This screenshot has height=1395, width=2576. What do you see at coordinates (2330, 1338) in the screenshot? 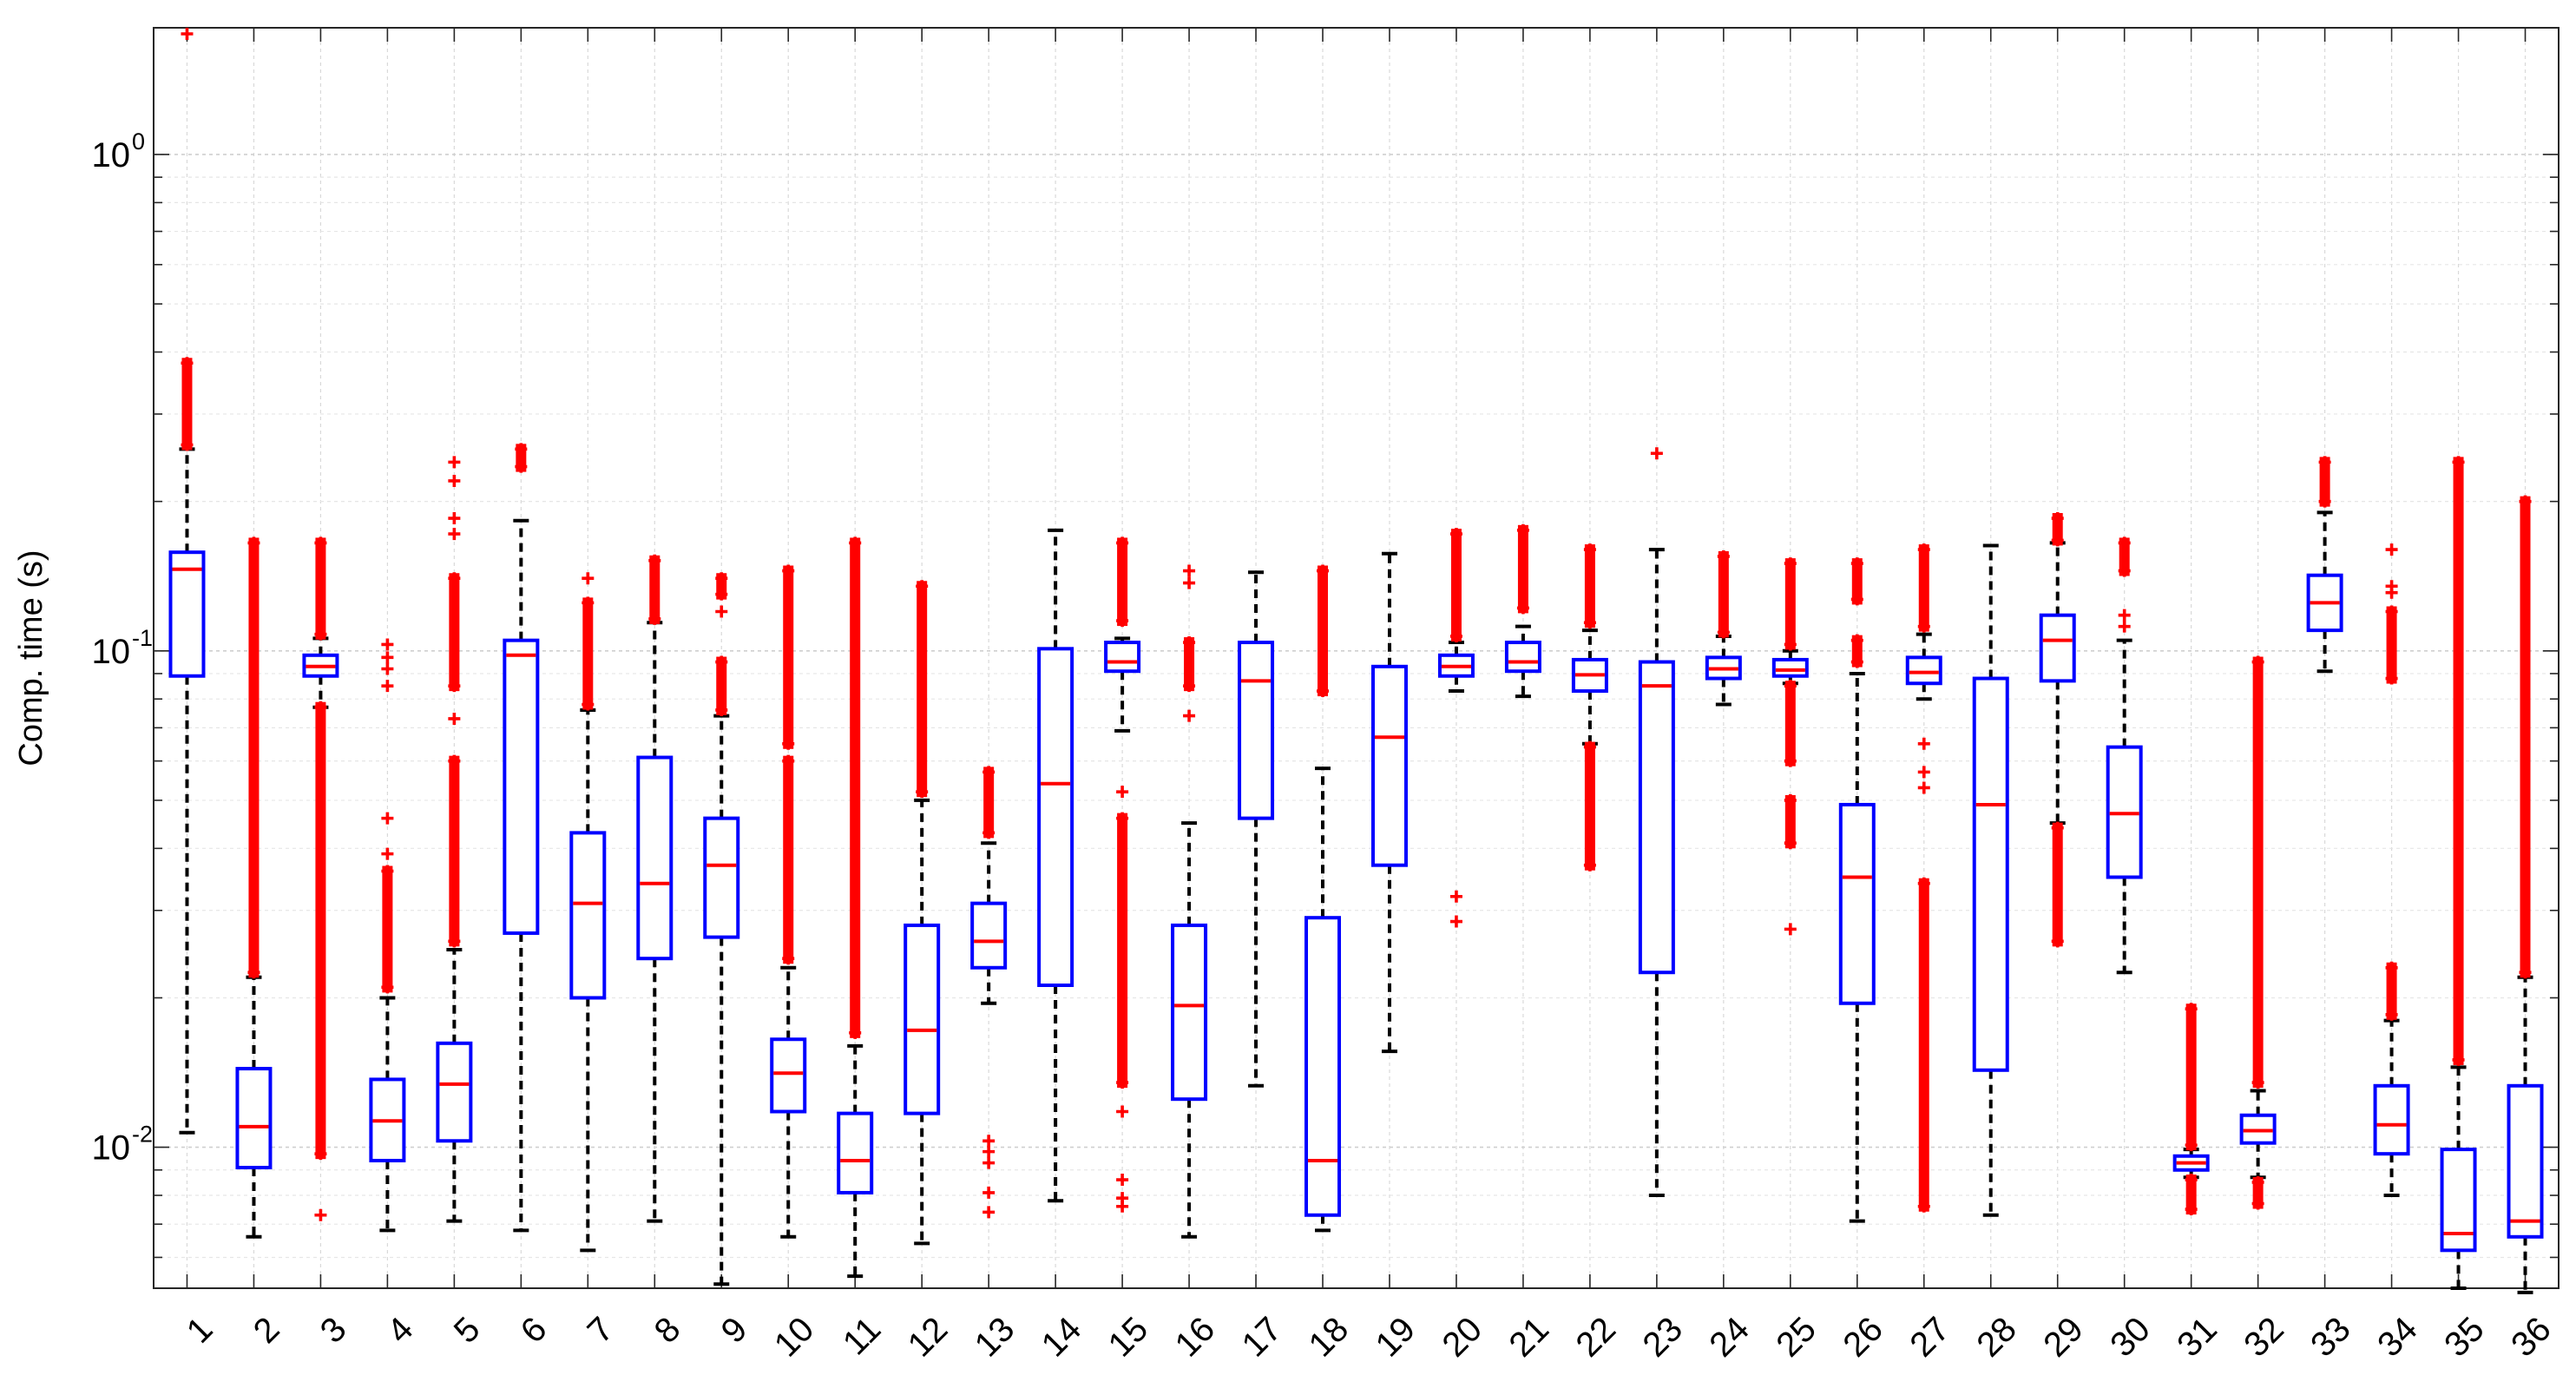
I see `x-tick-label: 33` at bounding box center [2330, 1338].